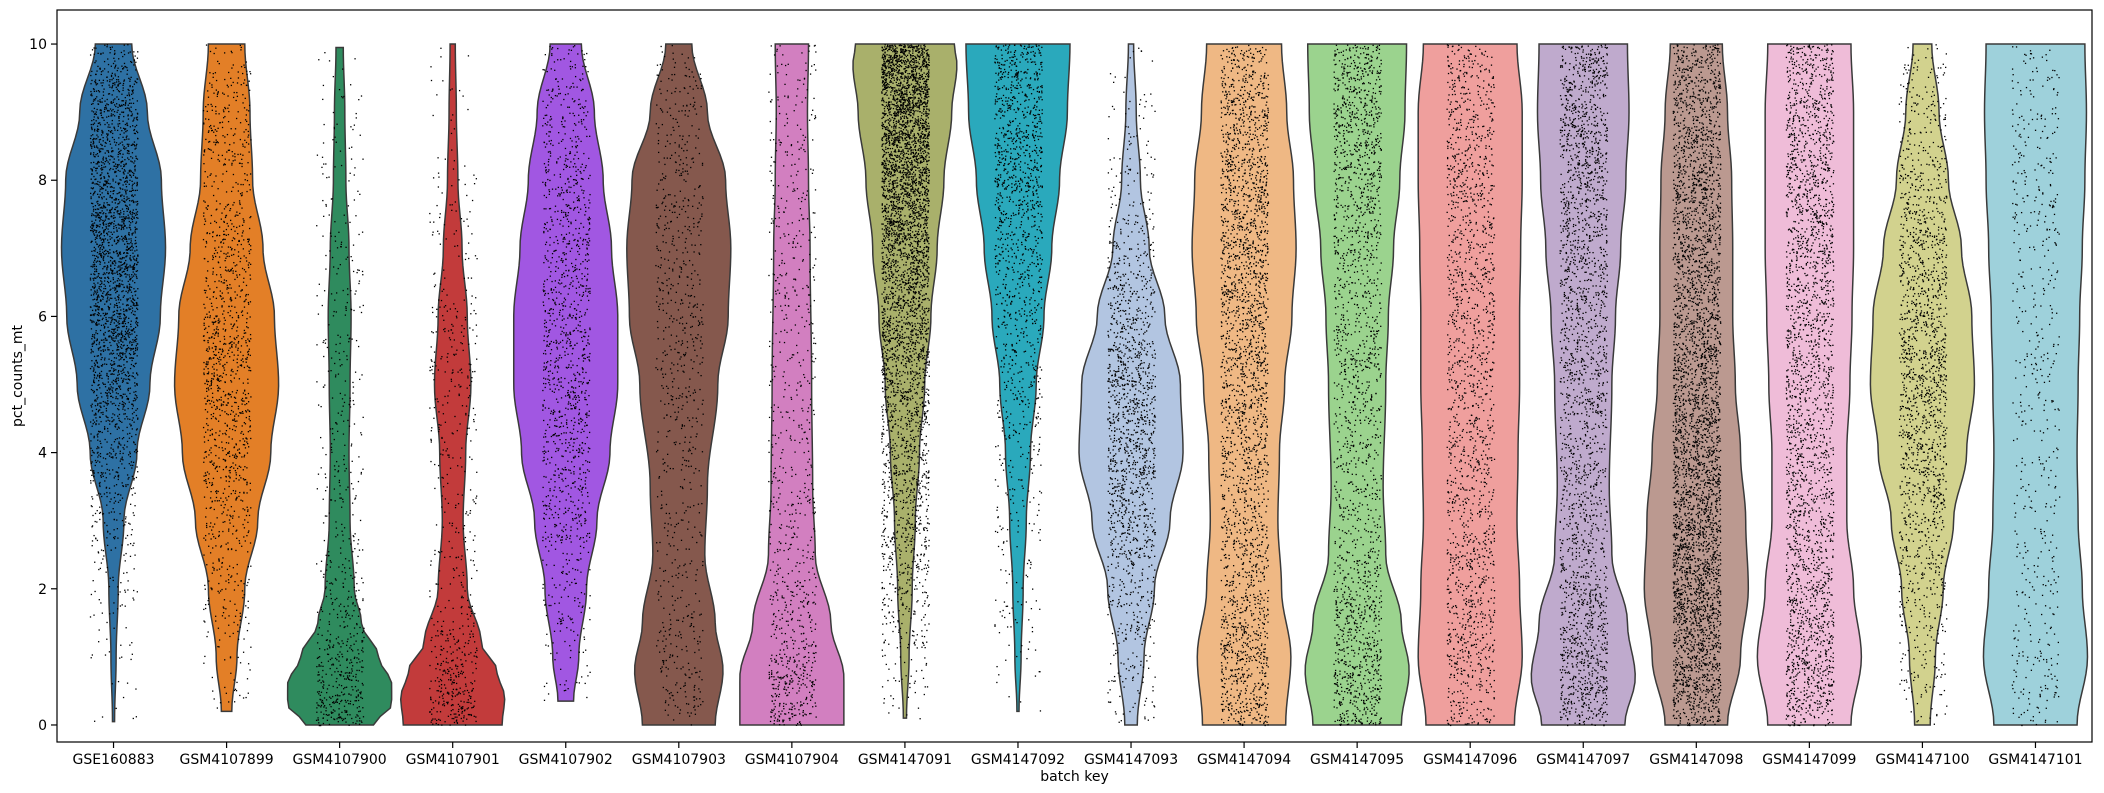 This screenshot has width=2104, height=793. Describe the element at coordinates (42, 181) in the screenshot. I see `y-tick-label: 8` at that location.